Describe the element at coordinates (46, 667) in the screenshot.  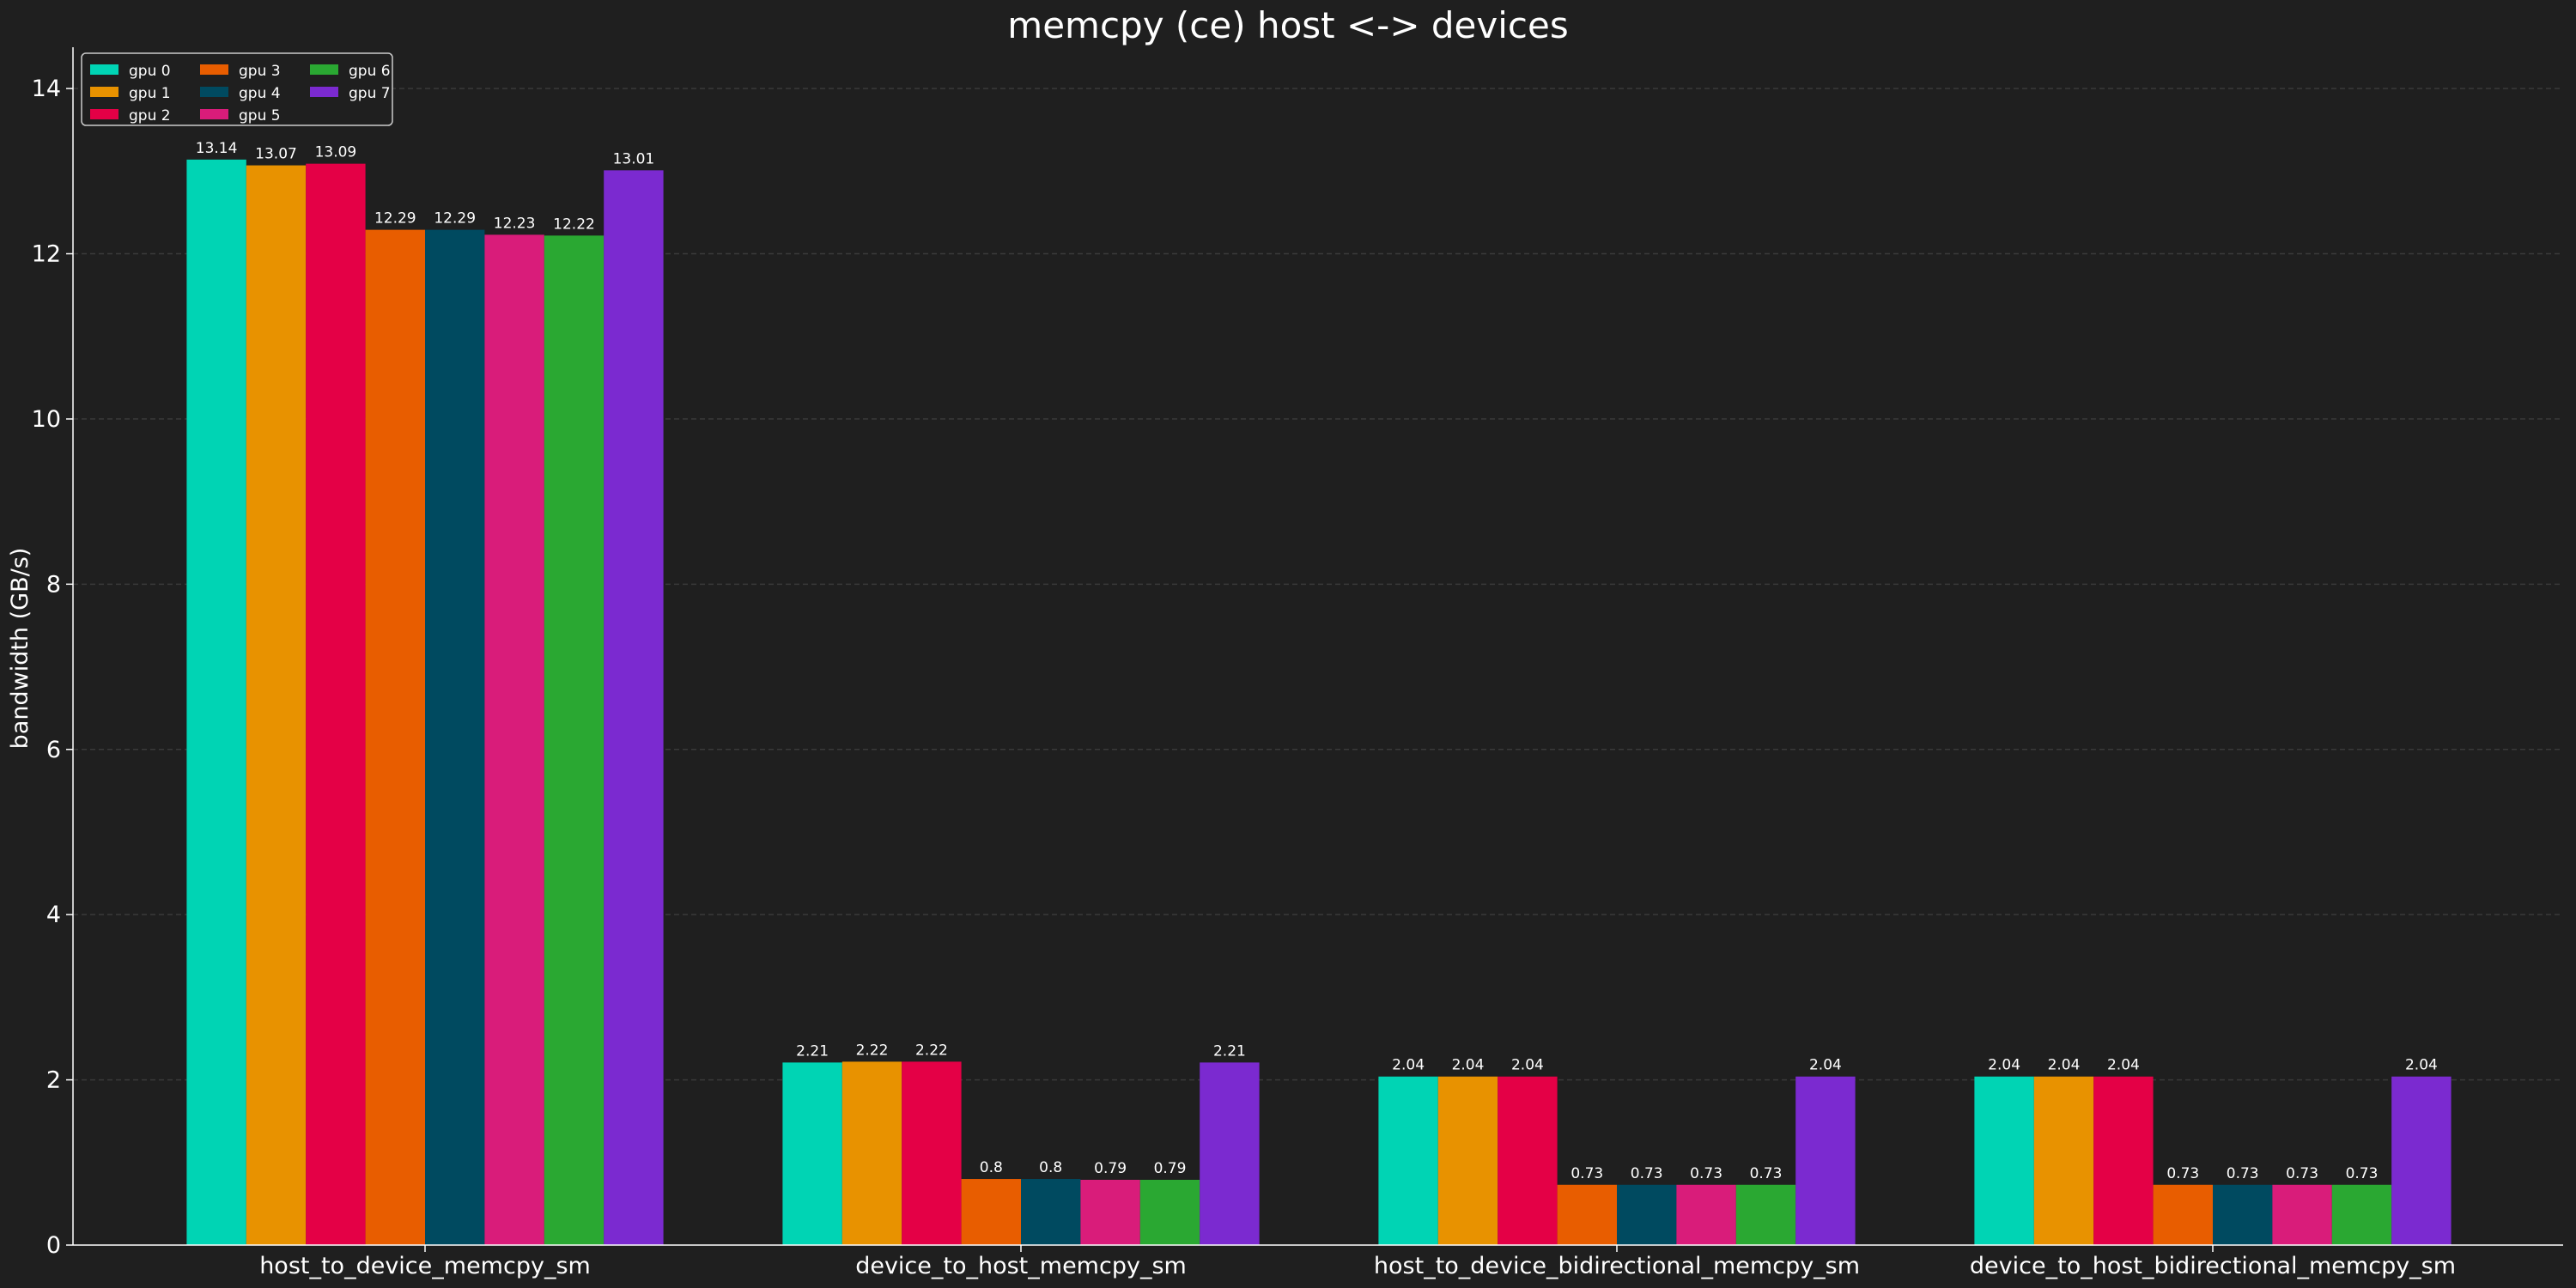
I see `y-tick-labels: 0 2 4 6 8 10 12 14` at that location.